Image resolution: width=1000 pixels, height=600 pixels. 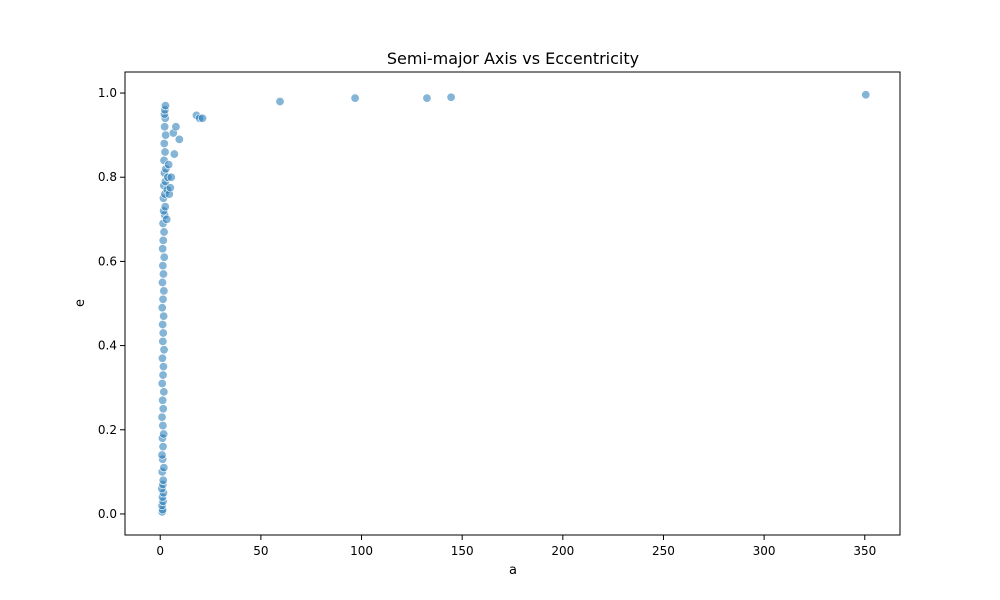 What do you see at coordinates (107, 430) in the screenshot?
I see `y-tick-label: 0.2` at bounding box center [107, 430].